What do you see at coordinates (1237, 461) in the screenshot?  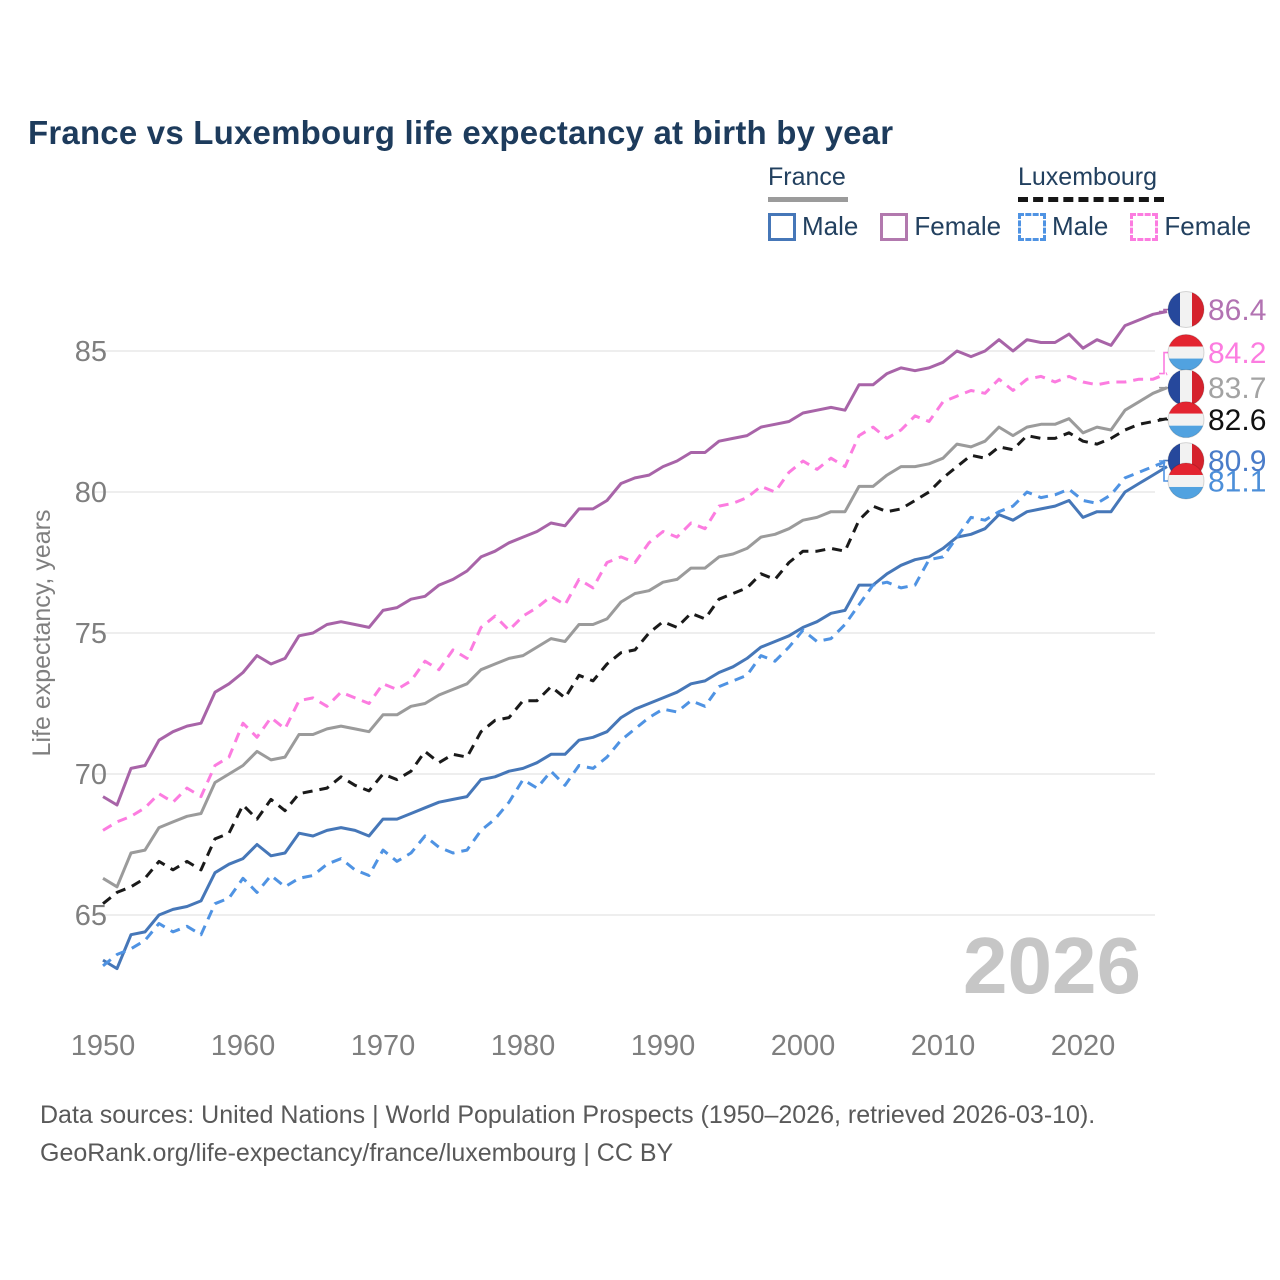 I see `end-label-france-male: 80.9` at bounding box center [1237, 461].